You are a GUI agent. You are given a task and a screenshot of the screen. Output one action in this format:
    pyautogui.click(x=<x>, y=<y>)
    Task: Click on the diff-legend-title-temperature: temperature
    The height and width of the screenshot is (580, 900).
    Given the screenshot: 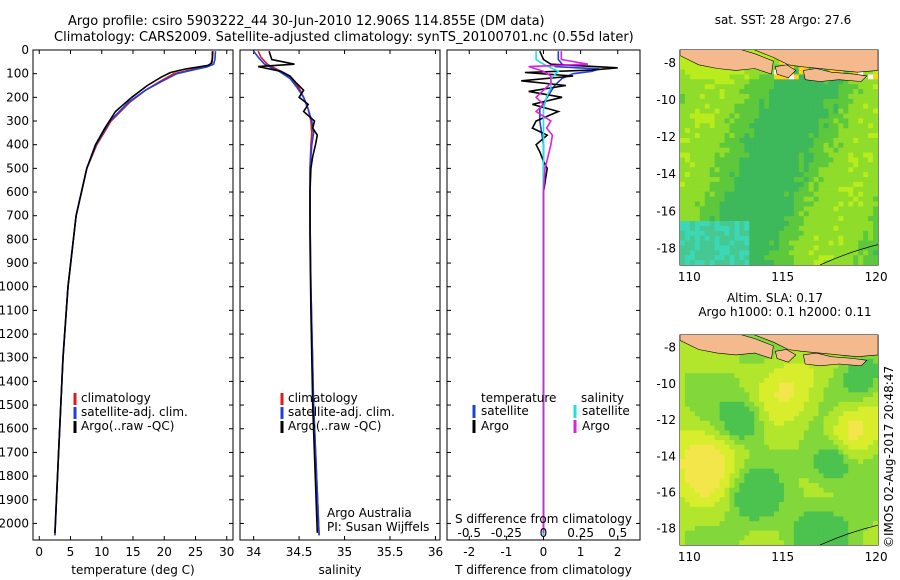 What is the action you would take?
    pyautogui.click(x=518, y=398)
    